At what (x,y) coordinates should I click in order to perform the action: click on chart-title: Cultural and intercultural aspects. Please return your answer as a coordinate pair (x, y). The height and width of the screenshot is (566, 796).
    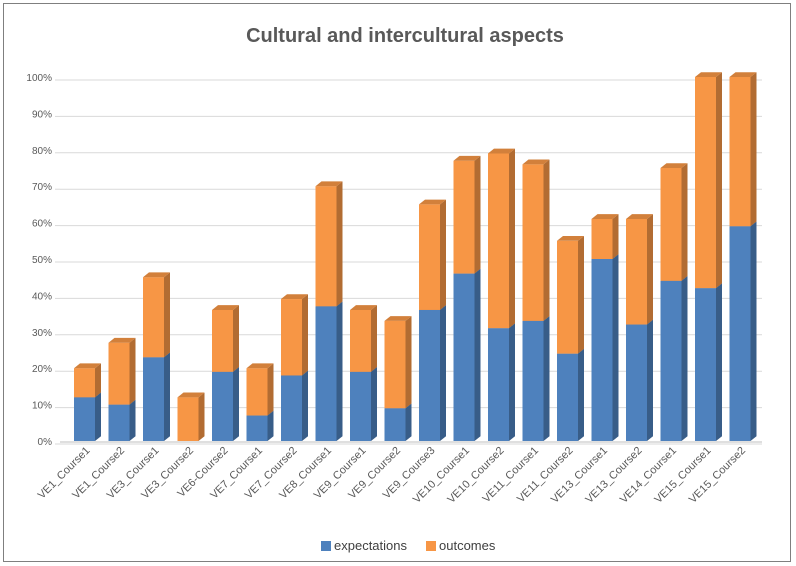
    Looking at the image, I should click on (405, 36).